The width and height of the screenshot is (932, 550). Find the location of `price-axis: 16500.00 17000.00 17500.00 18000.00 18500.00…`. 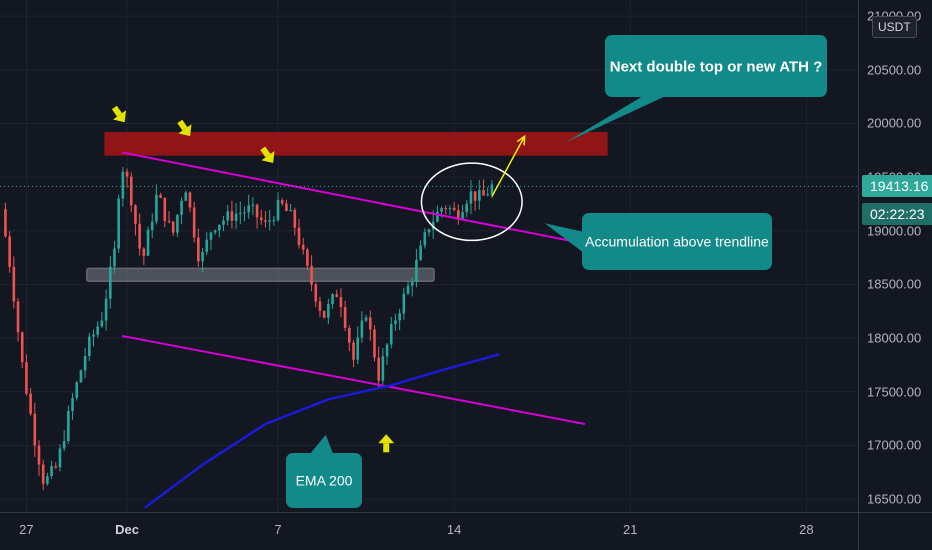

price-axis: 16500.00 17000.00 17500.00 18000.00 18500.00… is located at coordinates (895, 256).